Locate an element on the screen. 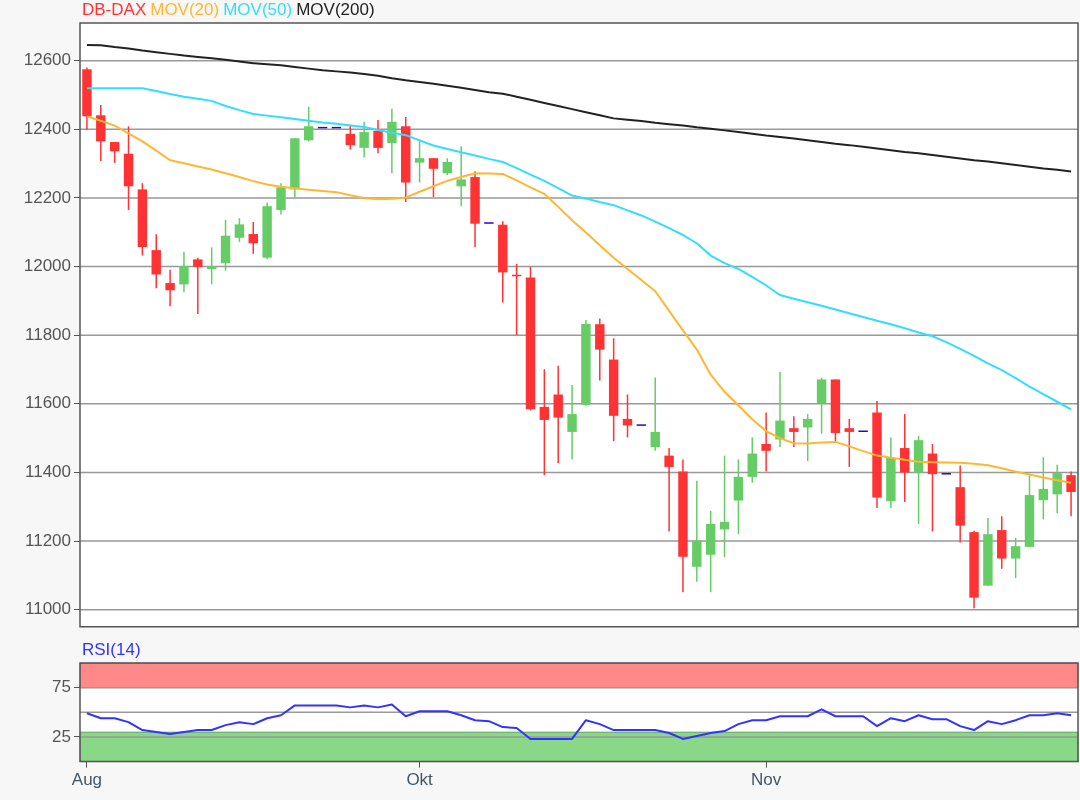 The image size is (1080, 800). y-tick-label: 11000 is located at coordinates (47, 609).